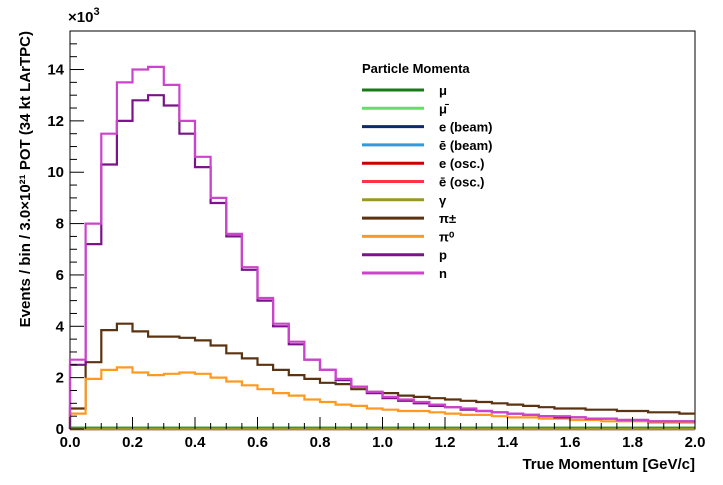 The image size is (723, 485). Describe the element at coordinates (60, 378) in the screenshot. I see `y-tick-label: 2` at that location.